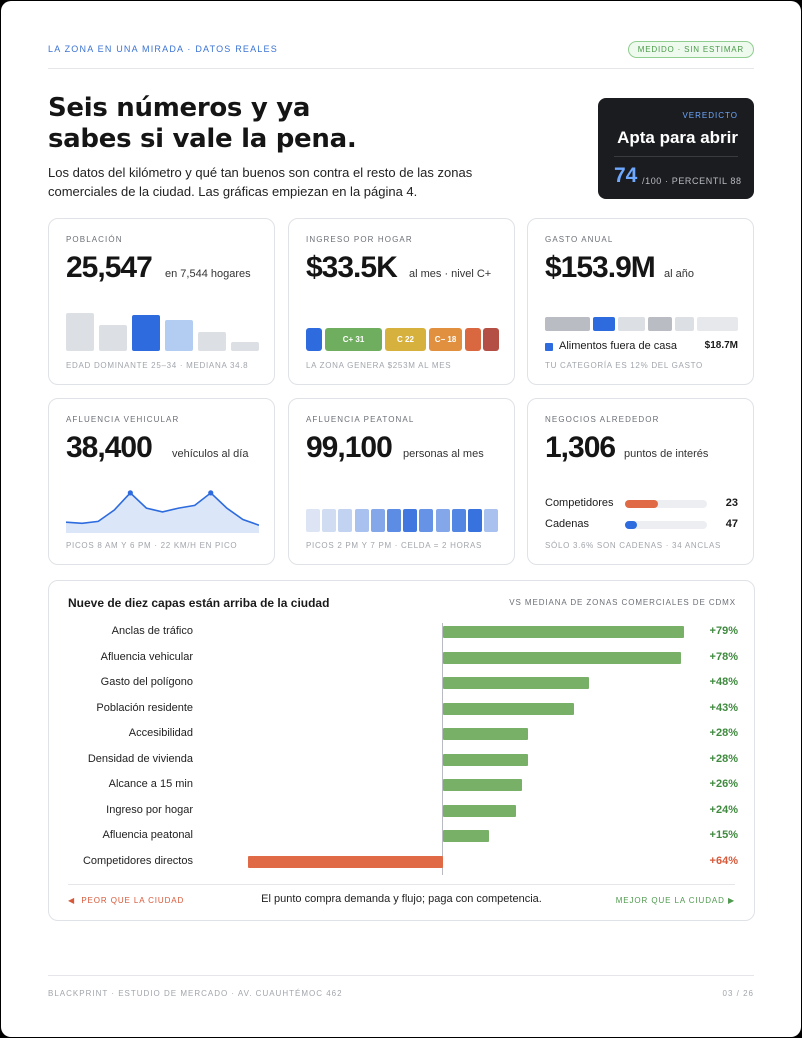  Describe the element at coordinates (450, 274) in the screenshot. I see `card-unit: al mes · nivel C+` at that location.